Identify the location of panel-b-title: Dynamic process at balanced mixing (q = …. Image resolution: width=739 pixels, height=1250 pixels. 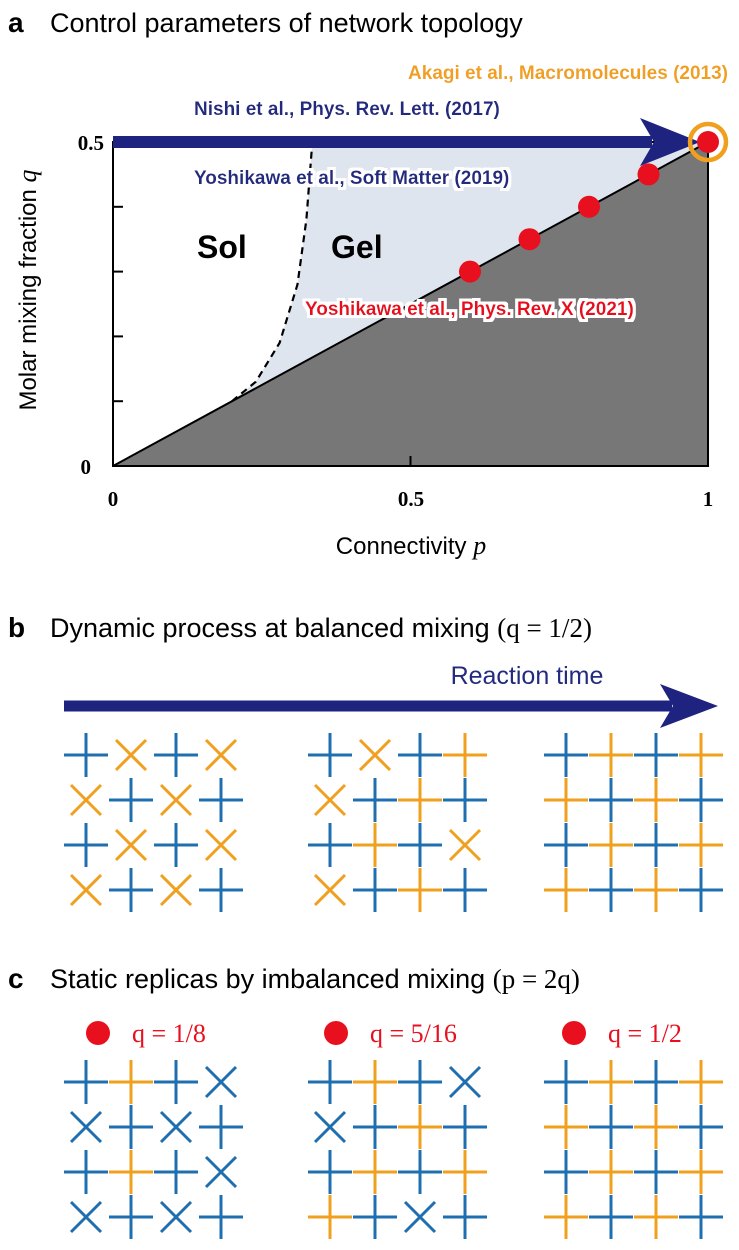
(321, 628).